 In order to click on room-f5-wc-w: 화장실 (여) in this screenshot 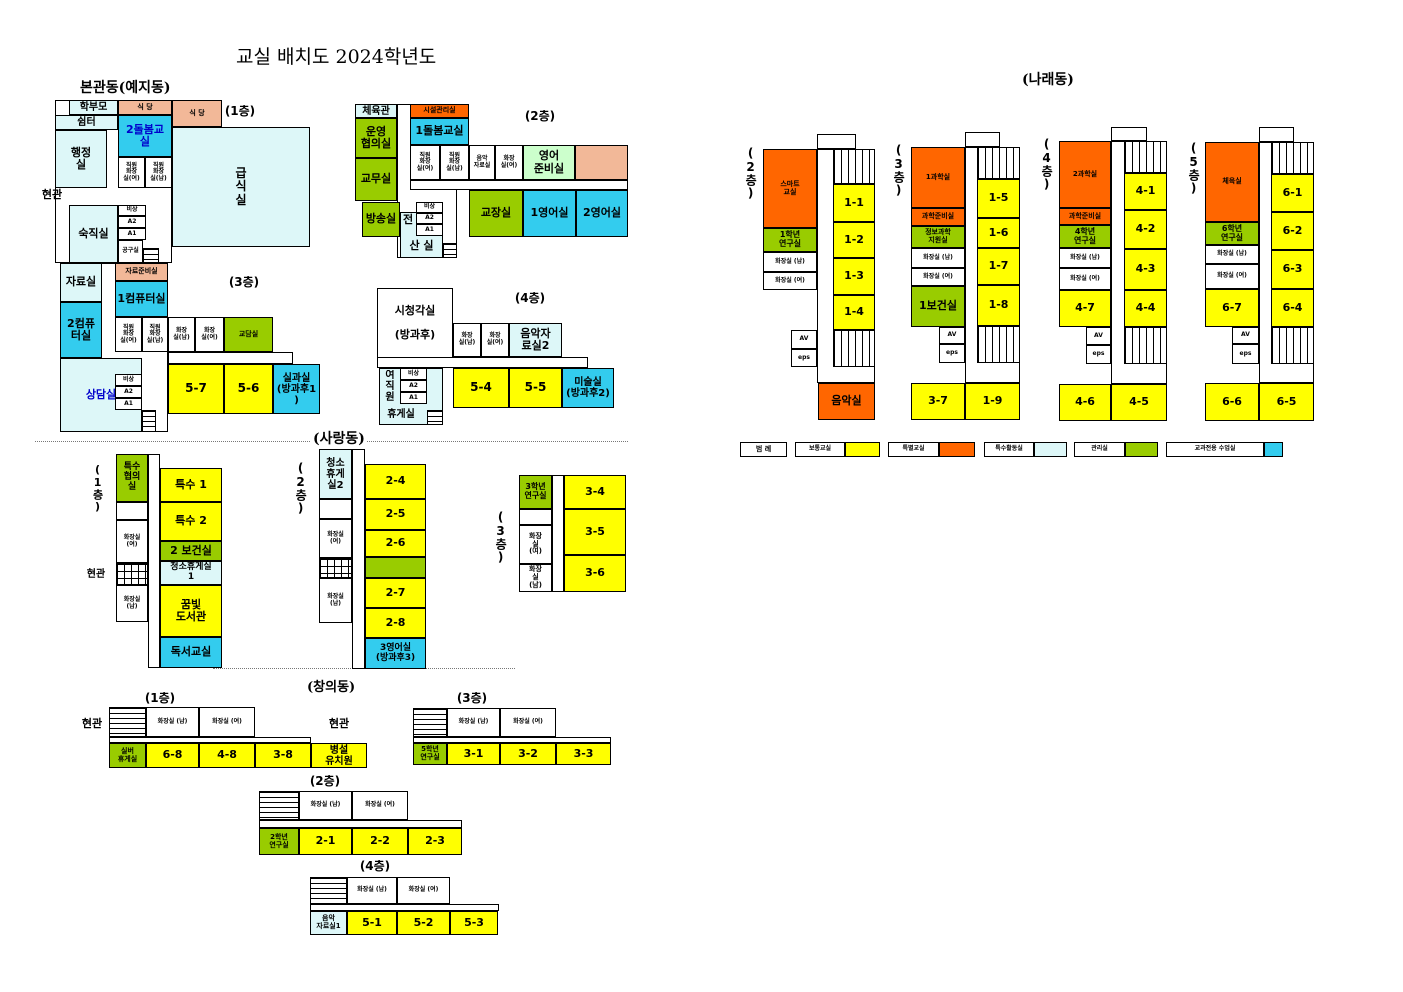, I will do `click(1232, 276)`.